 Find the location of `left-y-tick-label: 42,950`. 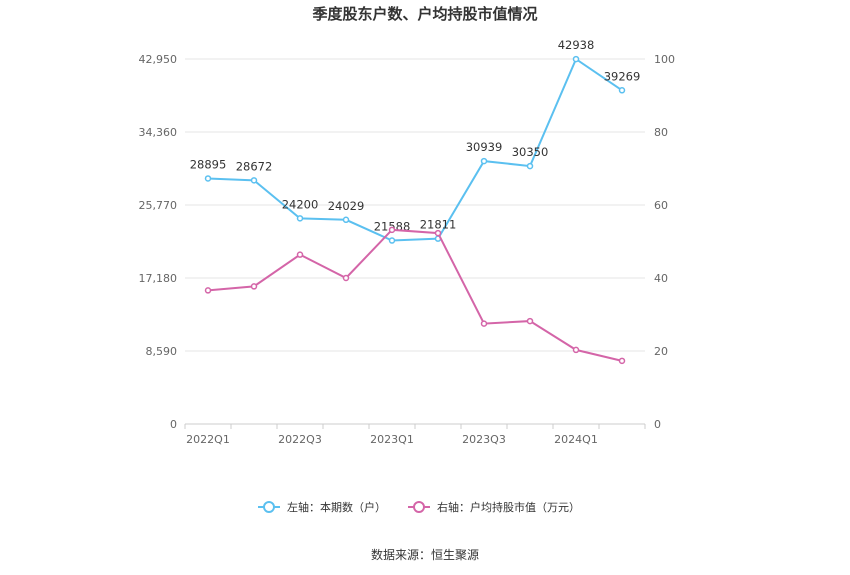

left-y-tick-label: 42,950 is located at coordinates (158, 59).